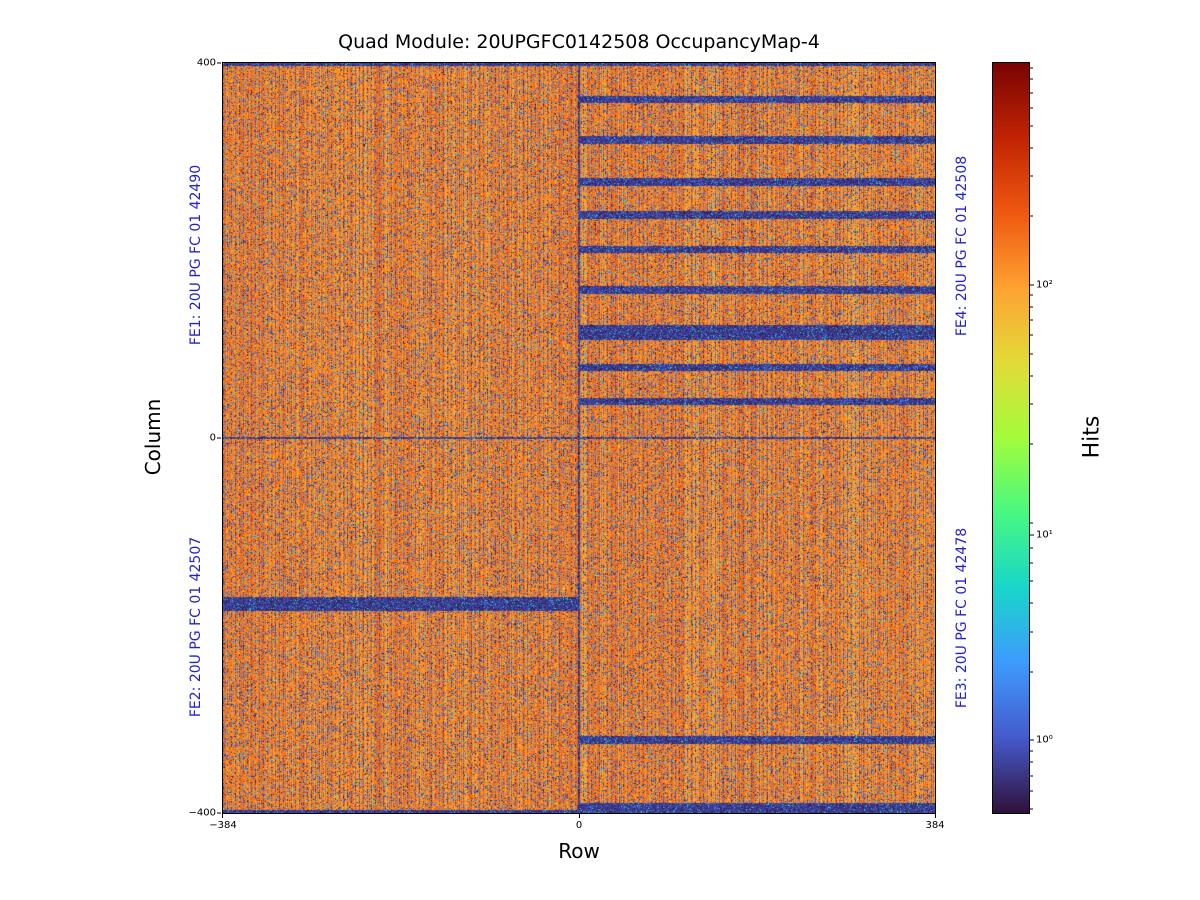  Describe the element at coordinates (1011, 438) in the screenshot. I see `colorbar-canvas` at that location.